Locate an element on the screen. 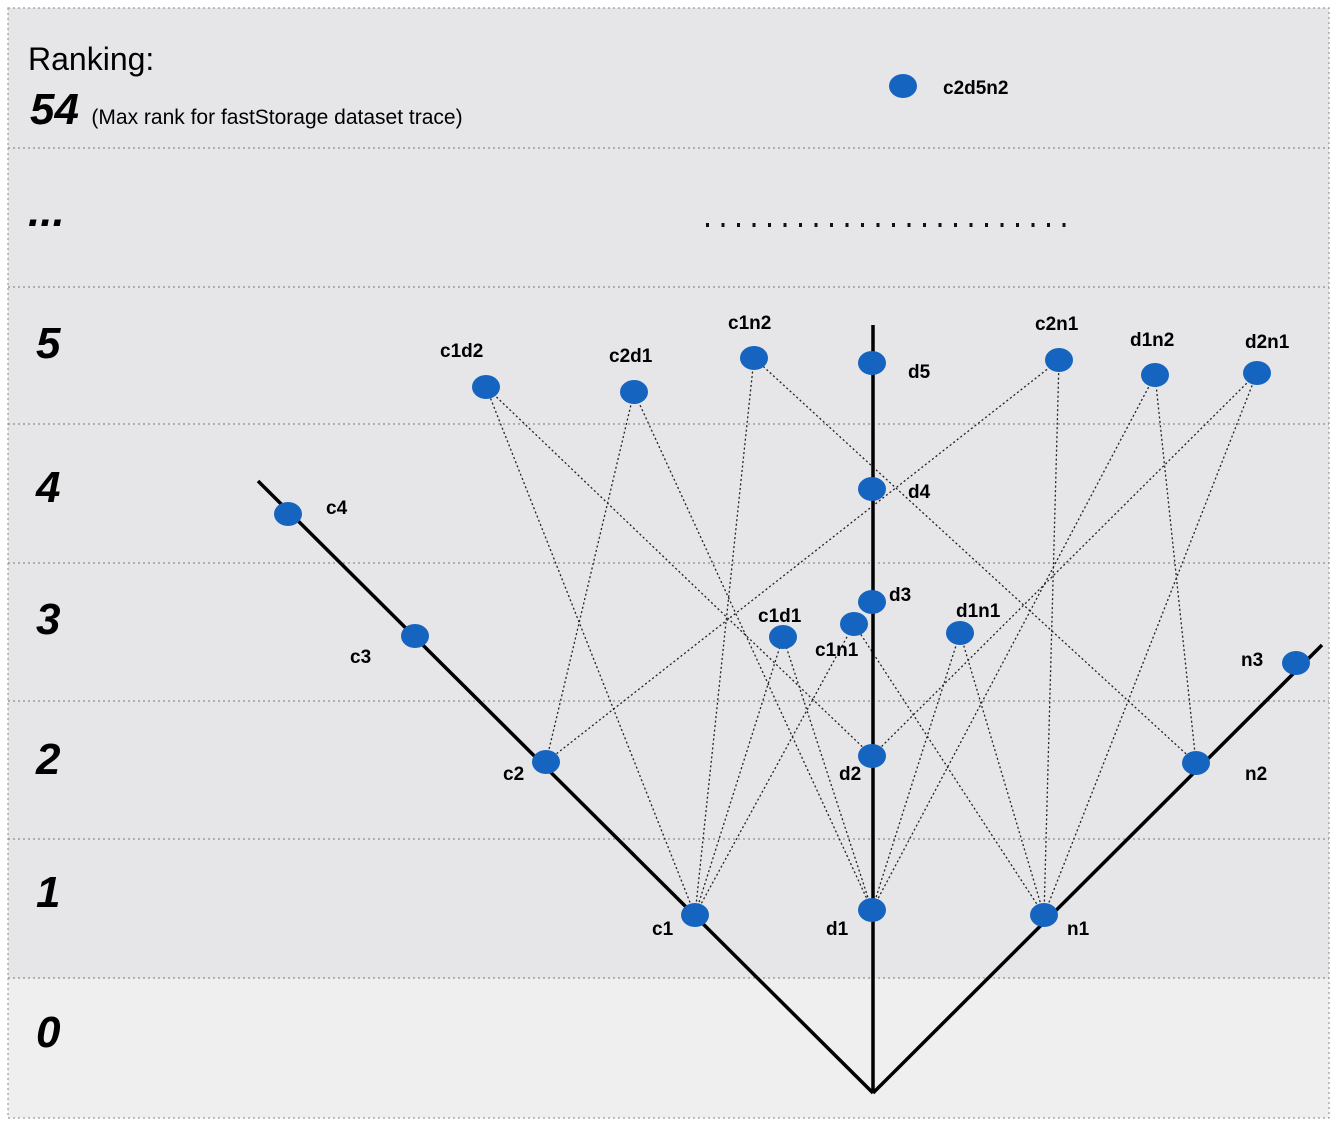 The height and width of the screenshot is (1132, 1344). max-rank-note-suffix: dataset trace) is located at coordinates (395, 117).